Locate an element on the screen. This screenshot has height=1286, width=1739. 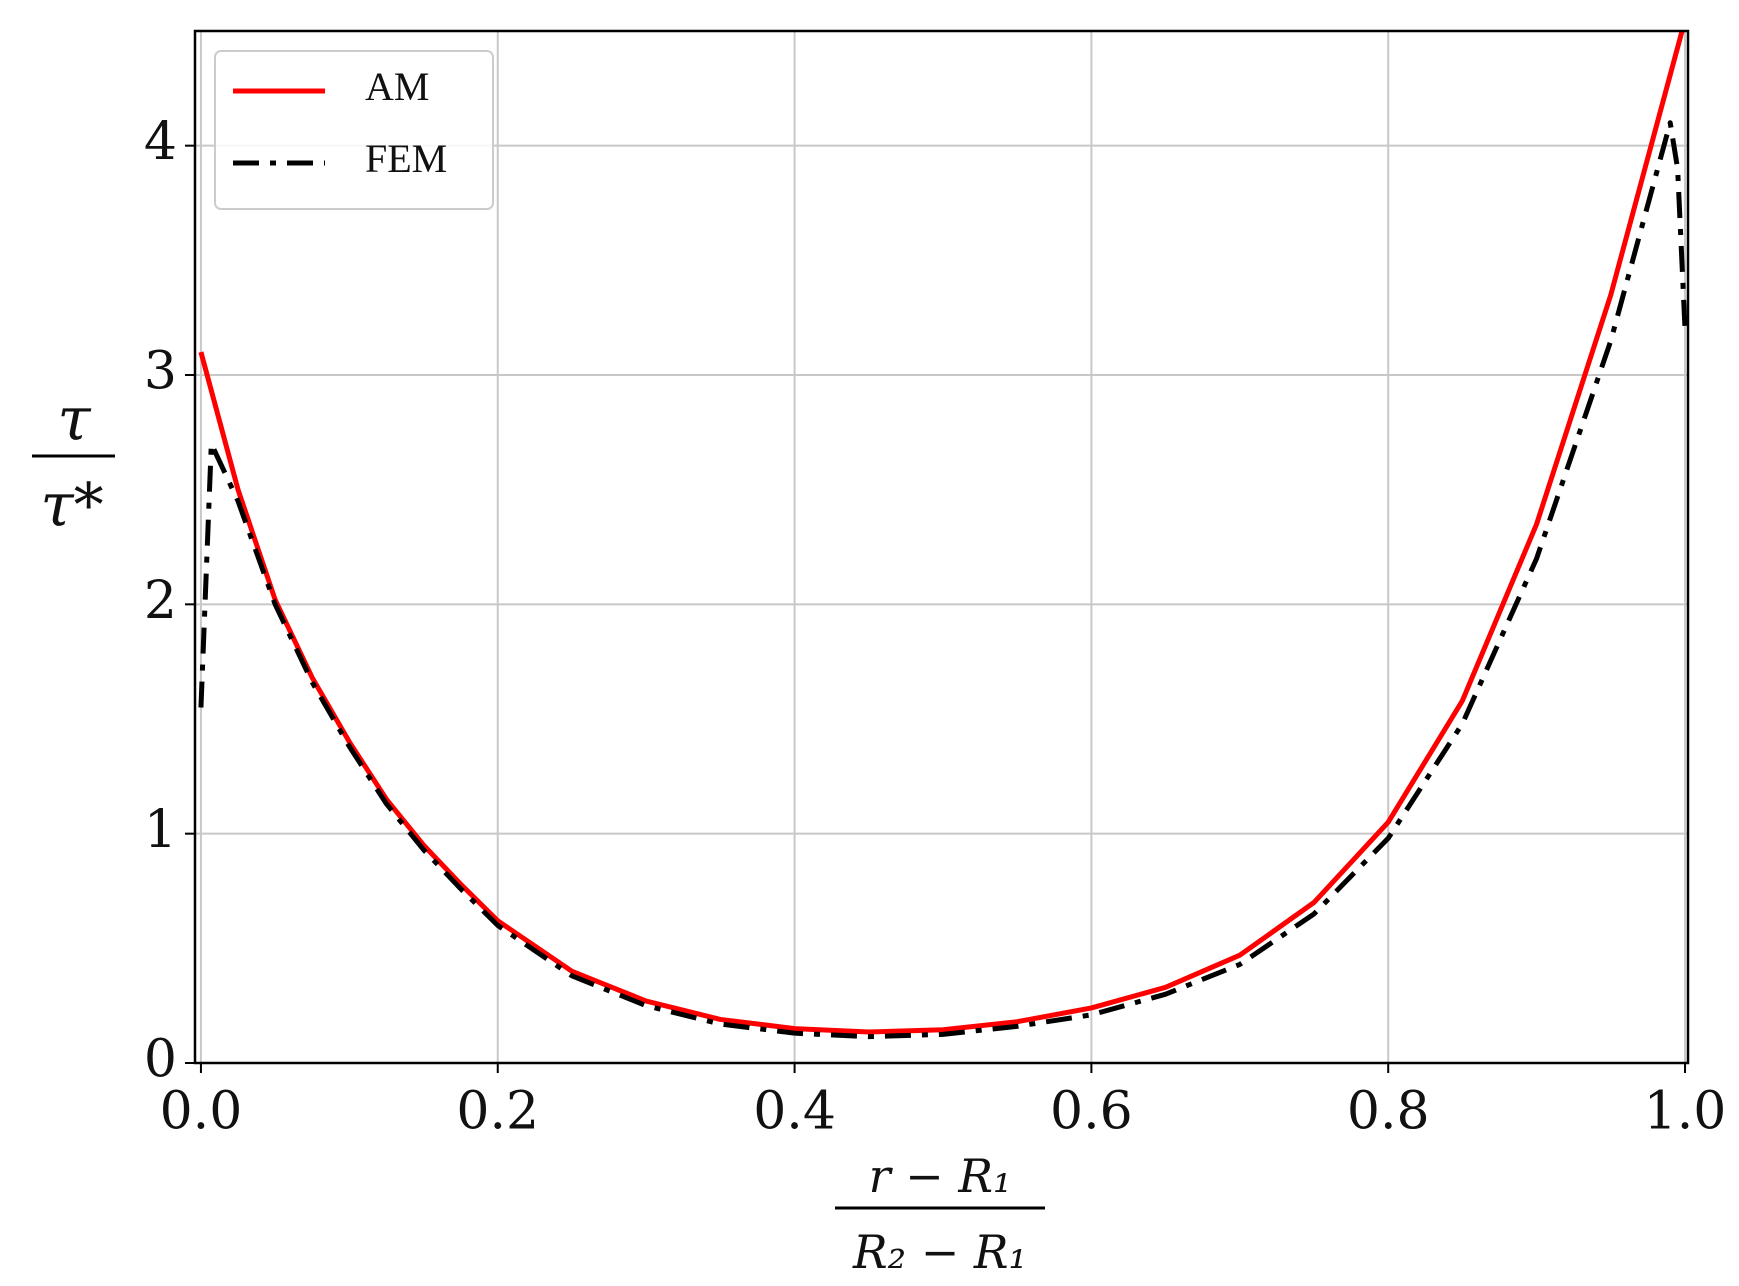
y-tick-label: 4 is located at coordinates (160, 142).